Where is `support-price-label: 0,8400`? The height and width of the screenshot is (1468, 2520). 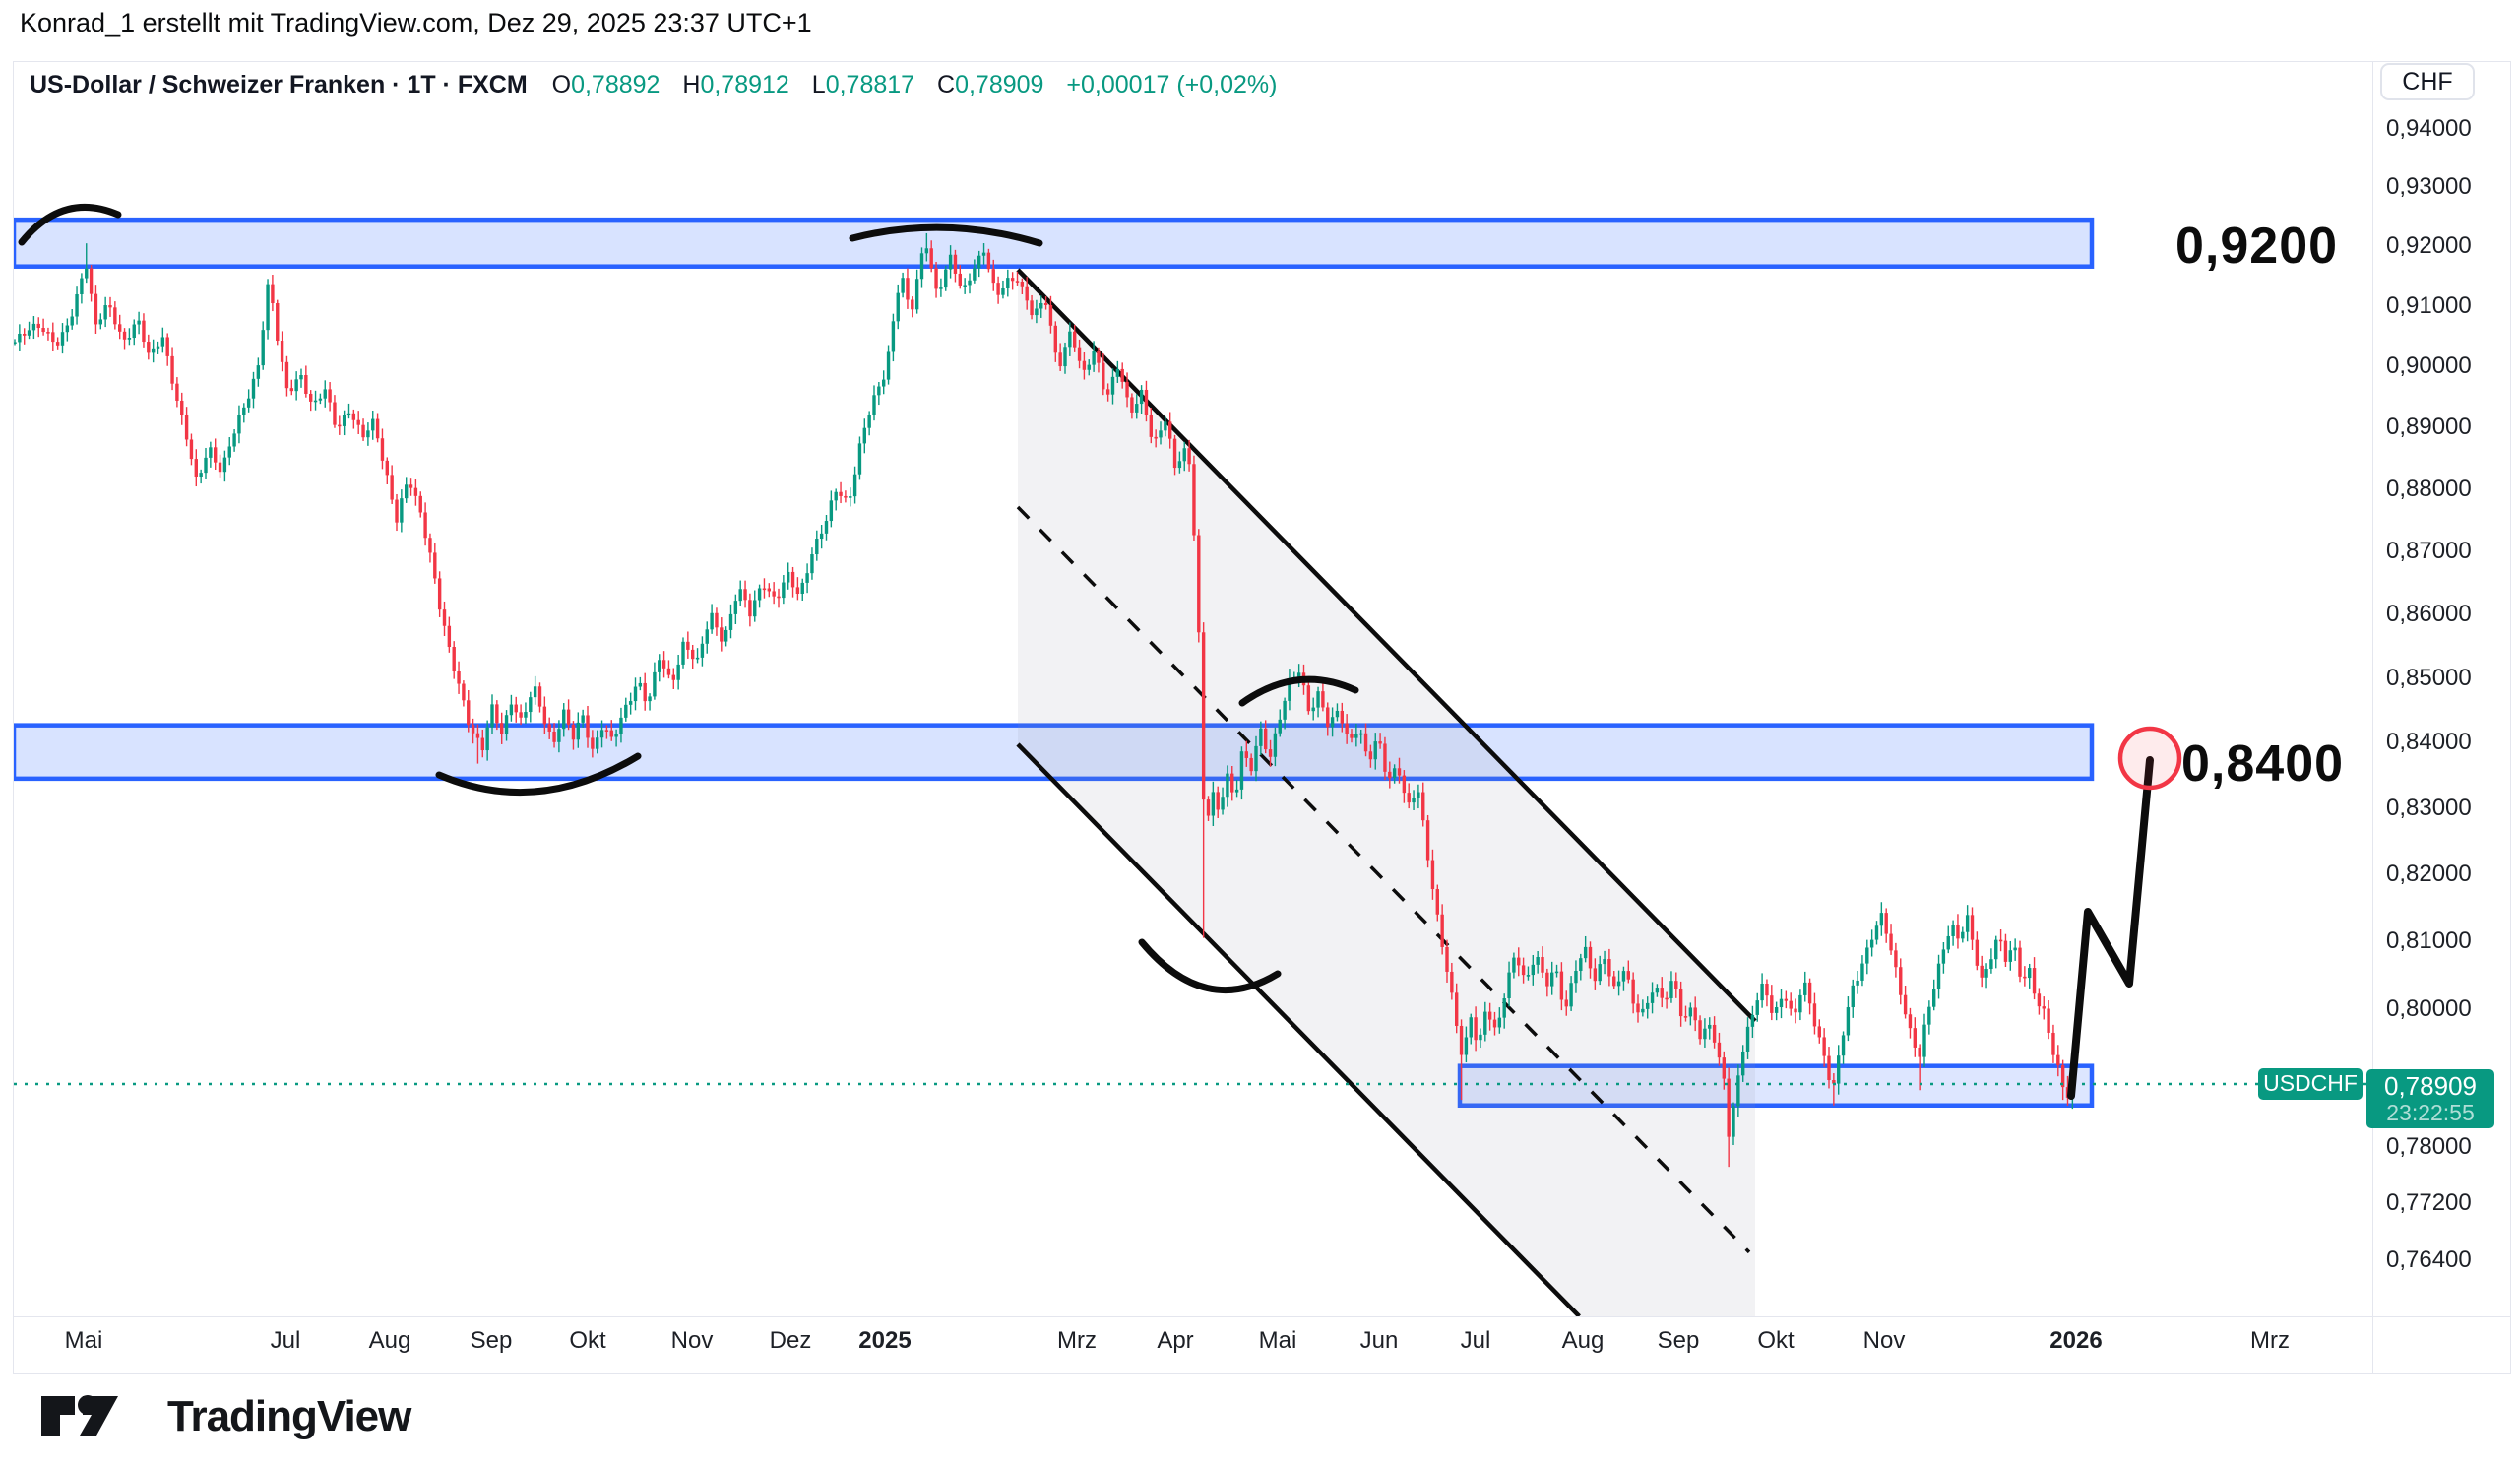
support-price-label: 0,8400 is located at coordinates (2263, 764).